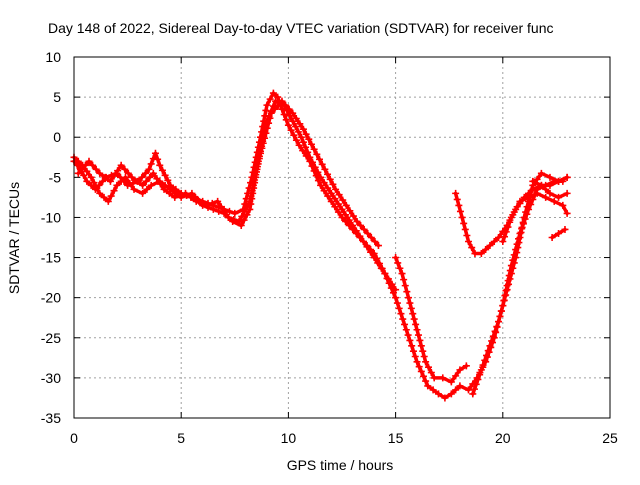 This screenshot has width=640, height=485. Describe the element at coordinates (289, 438) in the screenshot. I see `x-tick-label: 10` at that location.